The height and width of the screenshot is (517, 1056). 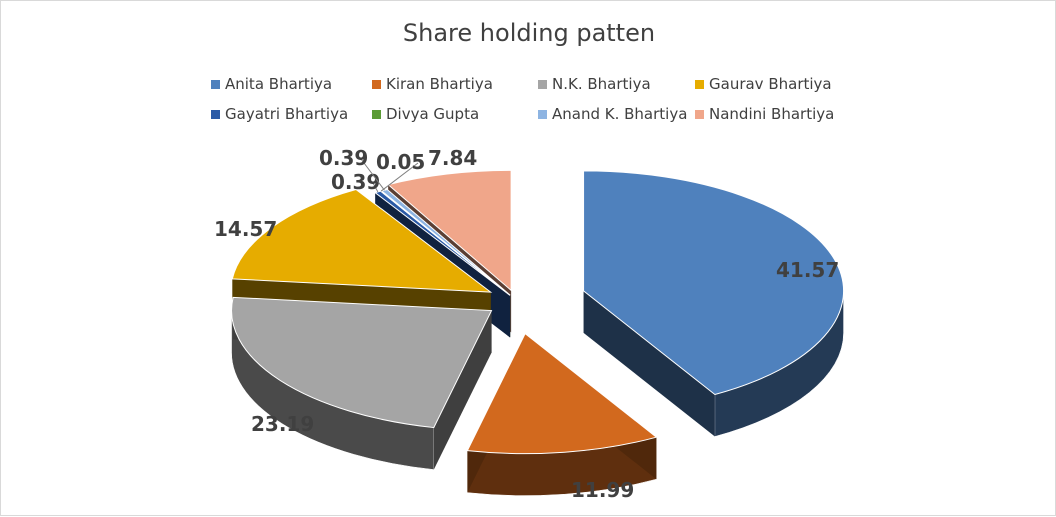 What do you see at coordinates (807, 270) in the screenshot?
I see `data-label-anita-bhartiya: 41.57` at bounding box center [807, 270].